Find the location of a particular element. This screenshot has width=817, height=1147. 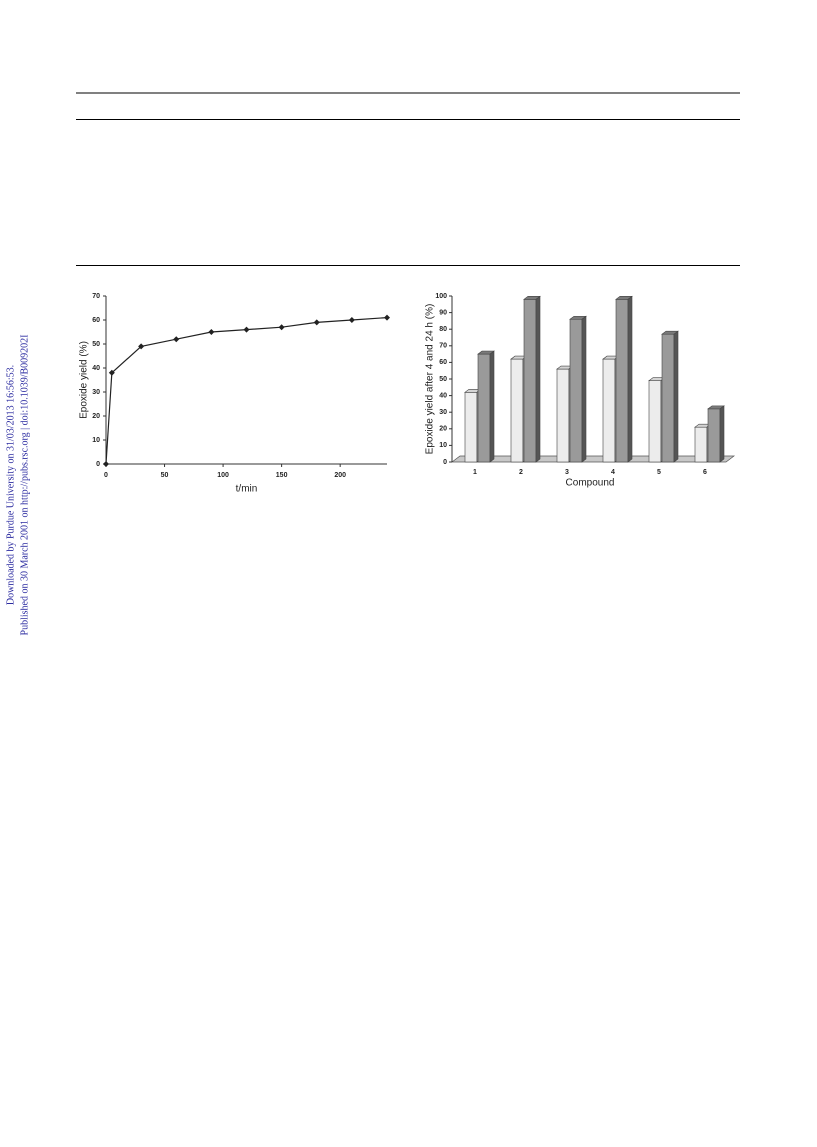

x-tick-label: 200 is located at coordinates (340, 475).